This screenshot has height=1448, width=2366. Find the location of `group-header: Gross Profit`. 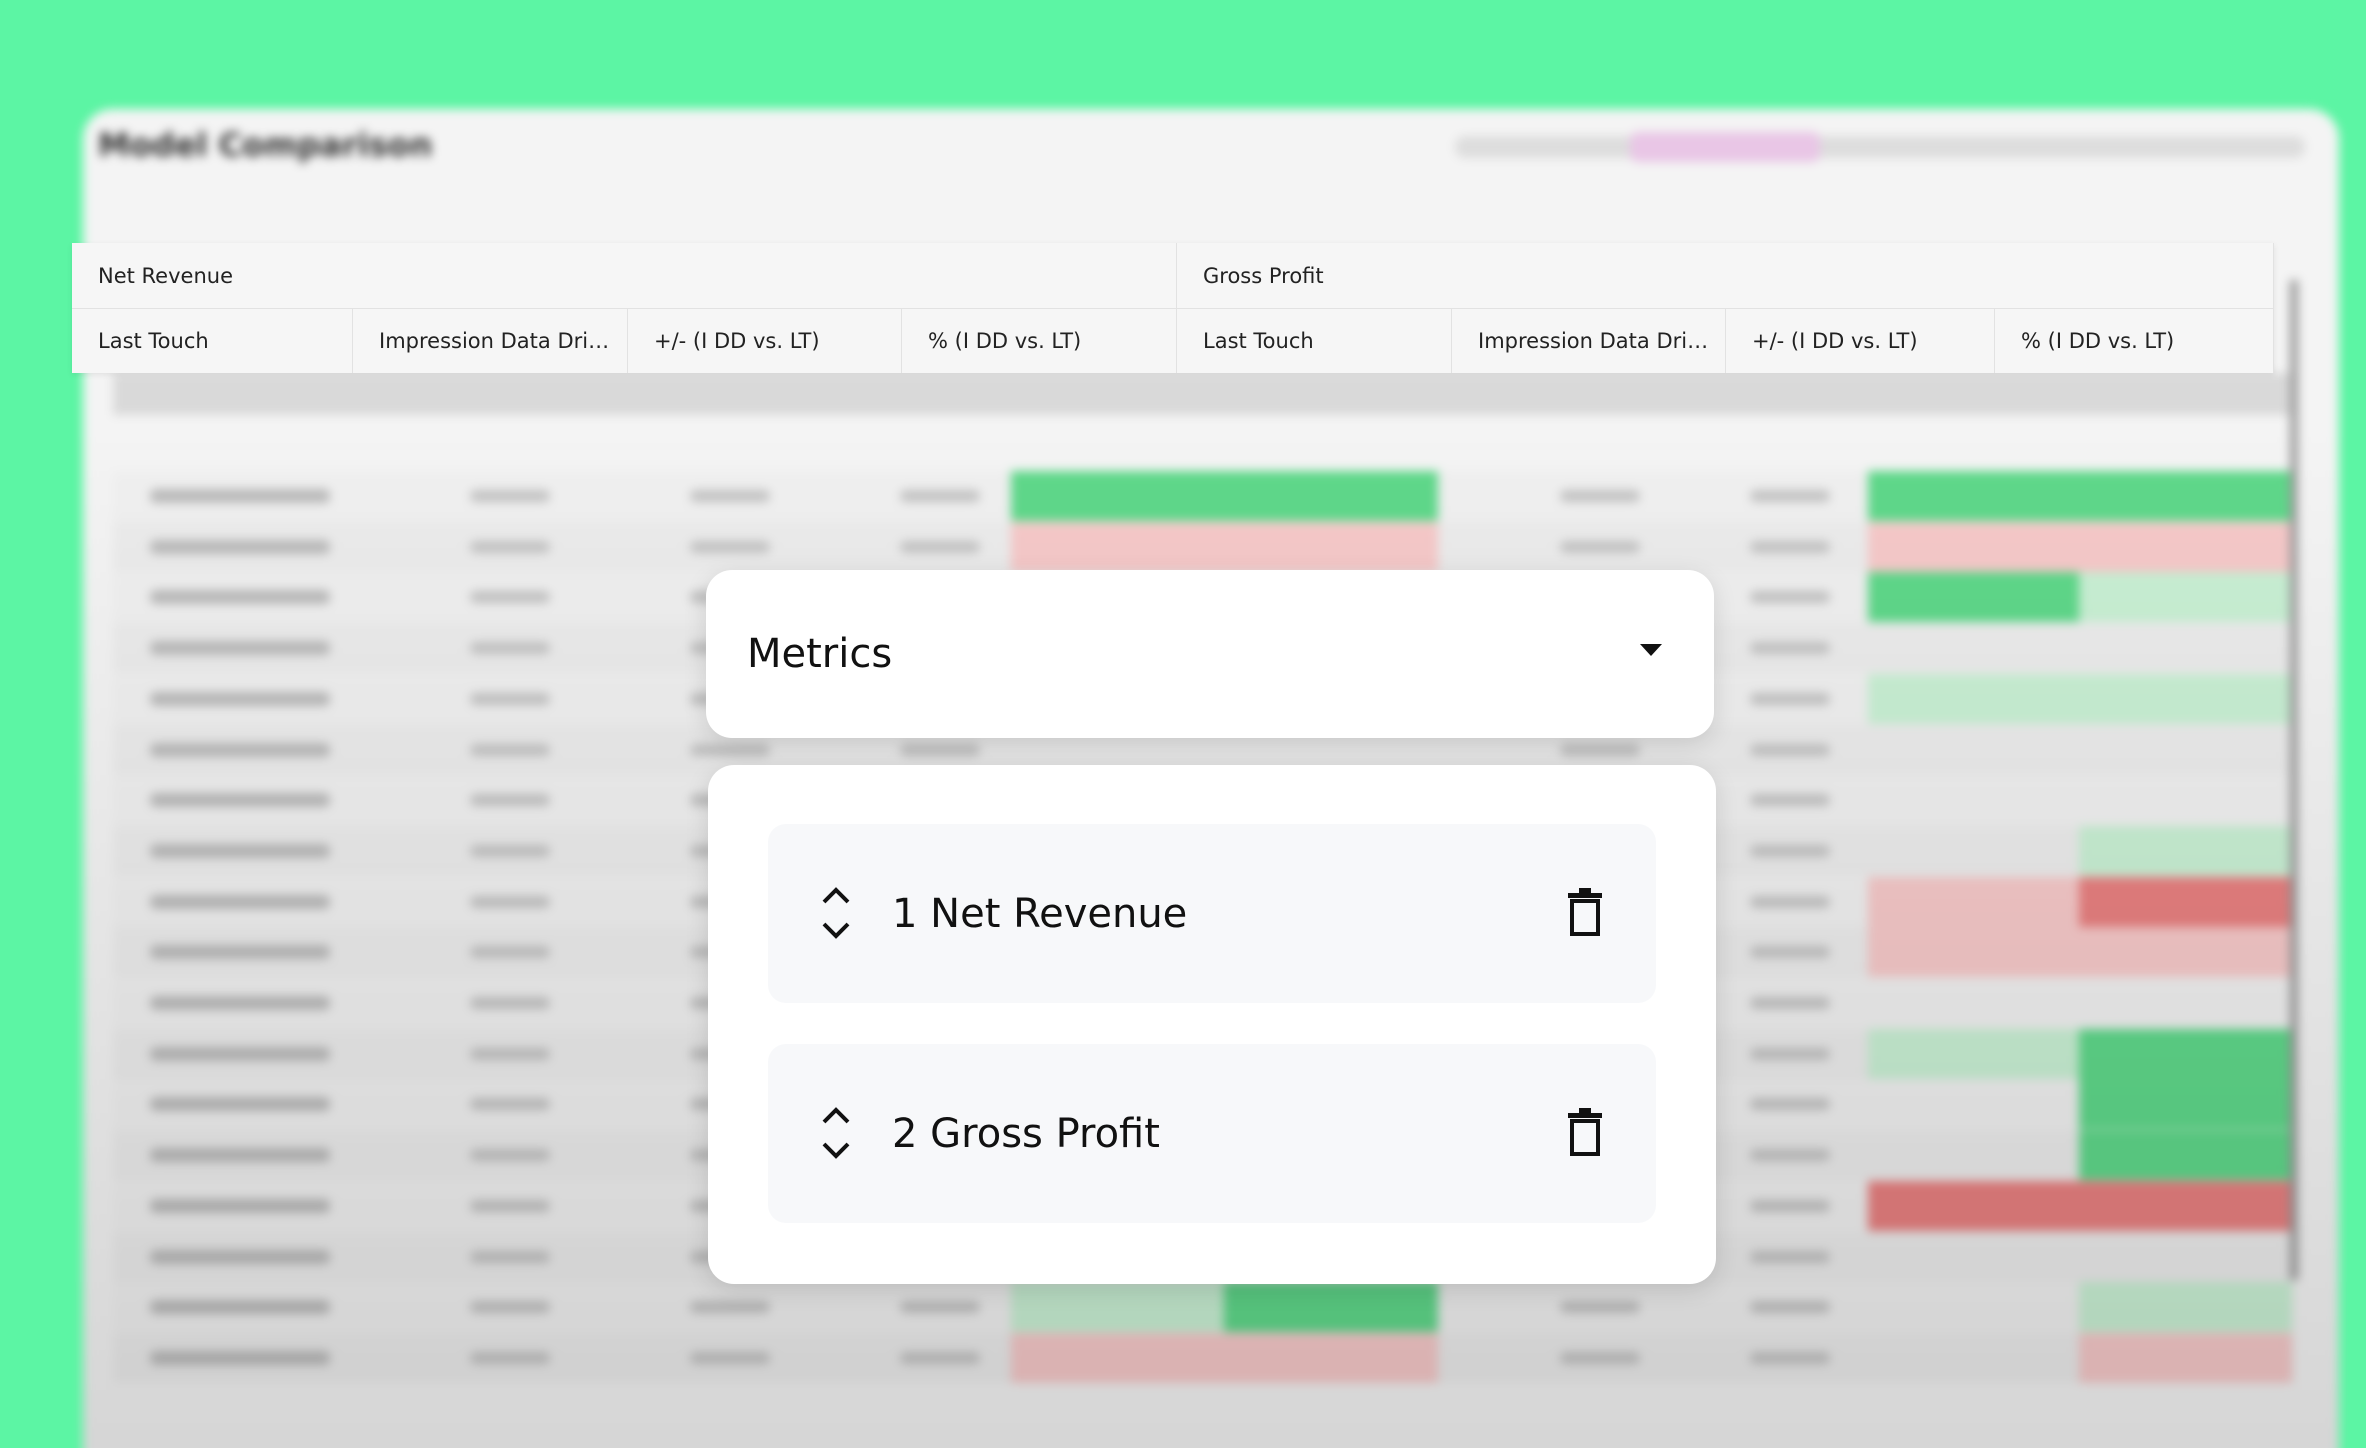

group-header: Gross Profit is located at coordinates (1725, 276).